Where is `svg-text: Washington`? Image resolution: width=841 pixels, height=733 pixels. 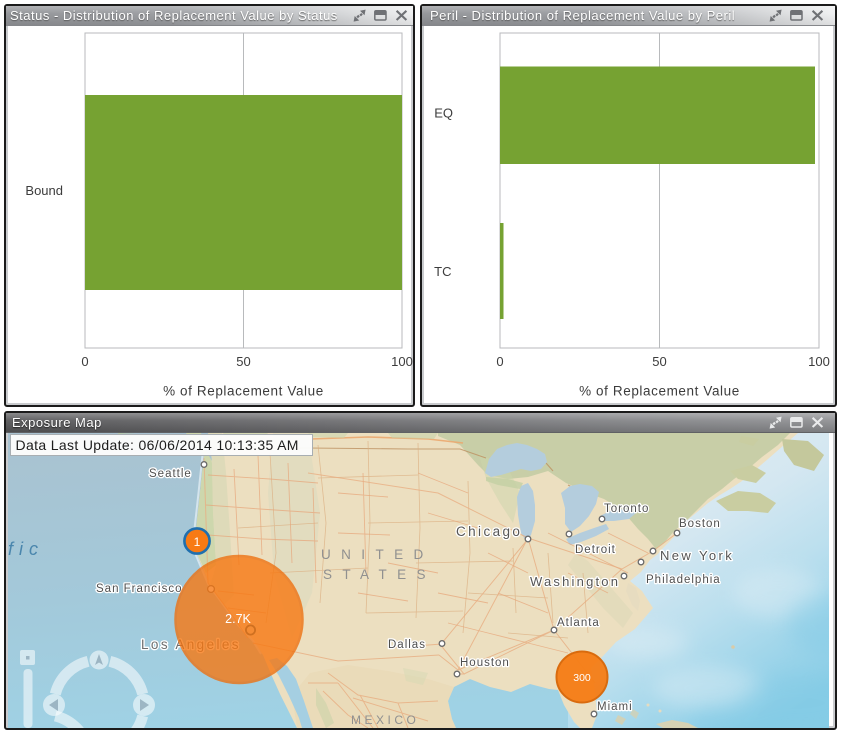 svg-text: Washington is located at coordinates (575, 581).